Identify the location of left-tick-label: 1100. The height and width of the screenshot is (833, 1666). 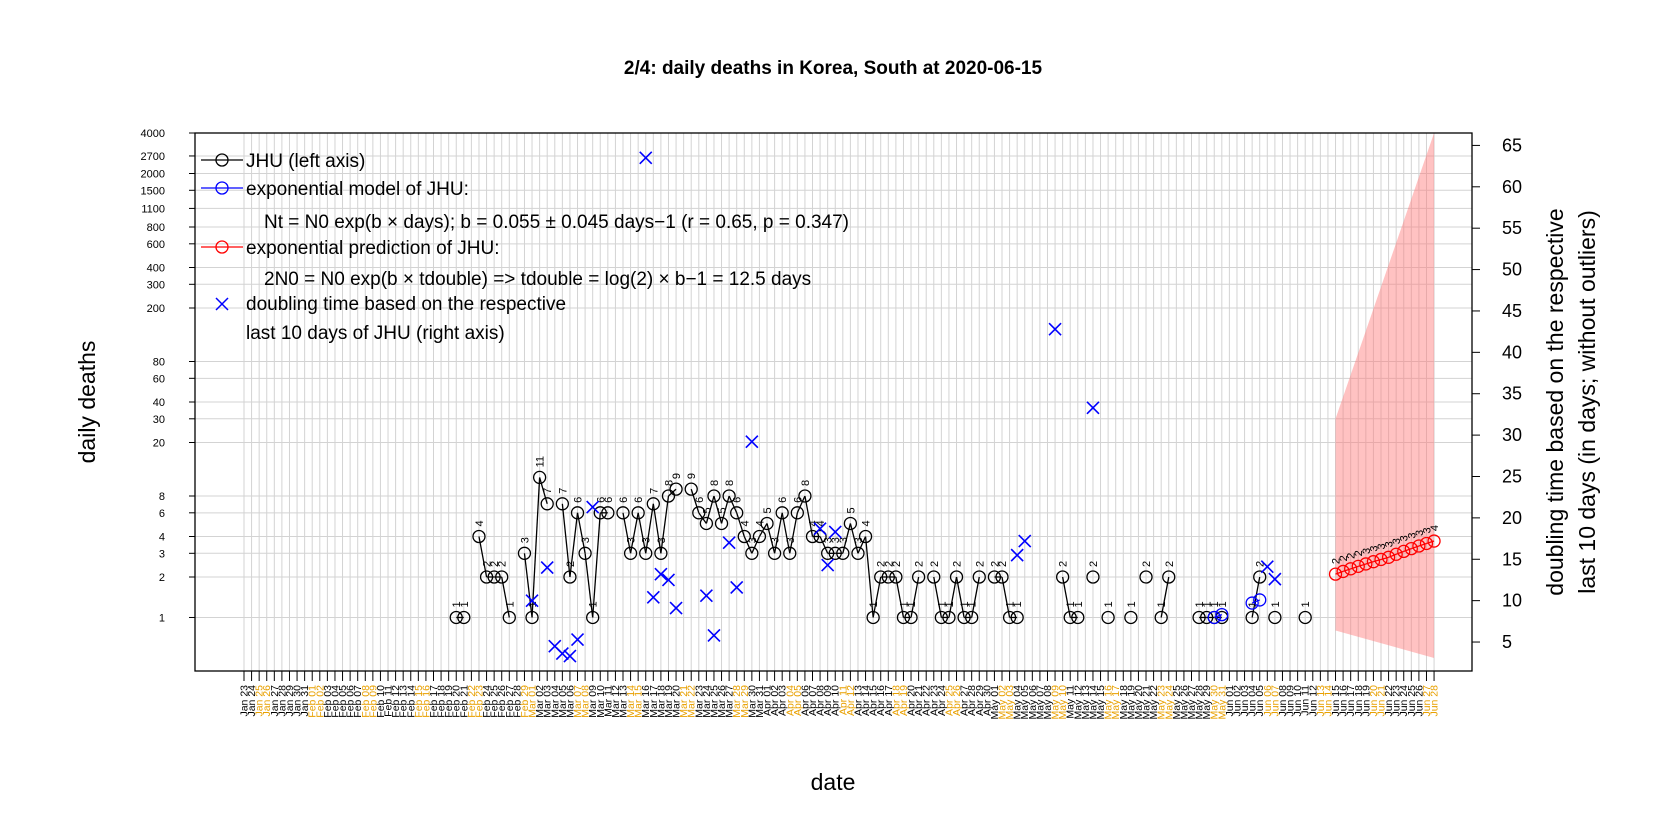
(153, 209).